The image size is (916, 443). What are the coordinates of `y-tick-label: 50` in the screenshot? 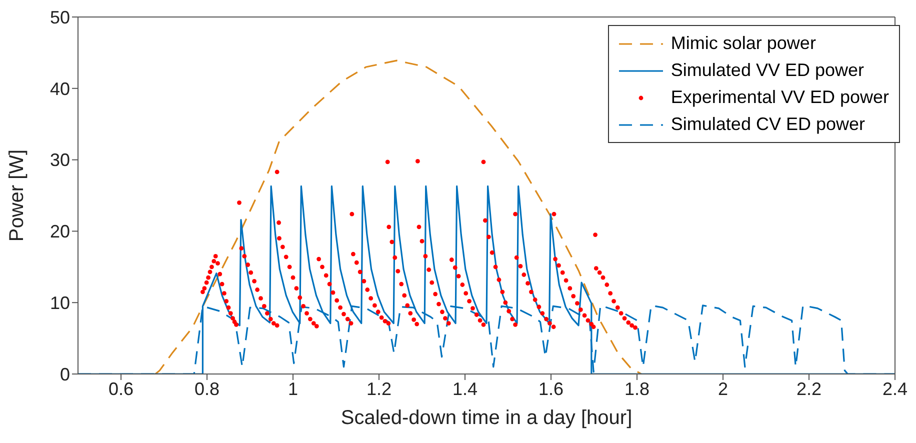 It's located at (60, 17).